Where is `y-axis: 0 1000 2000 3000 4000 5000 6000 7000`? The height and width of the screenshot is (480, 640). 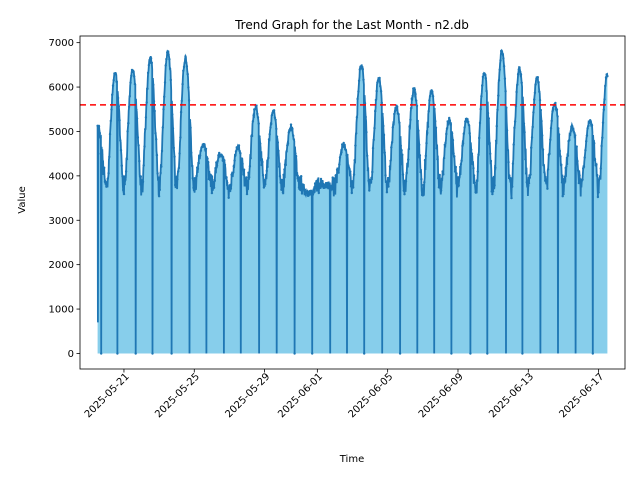
y-axis: 0 1000 2000 3000 4000 5000 6000 7000 is located at coordinates (64, 199).